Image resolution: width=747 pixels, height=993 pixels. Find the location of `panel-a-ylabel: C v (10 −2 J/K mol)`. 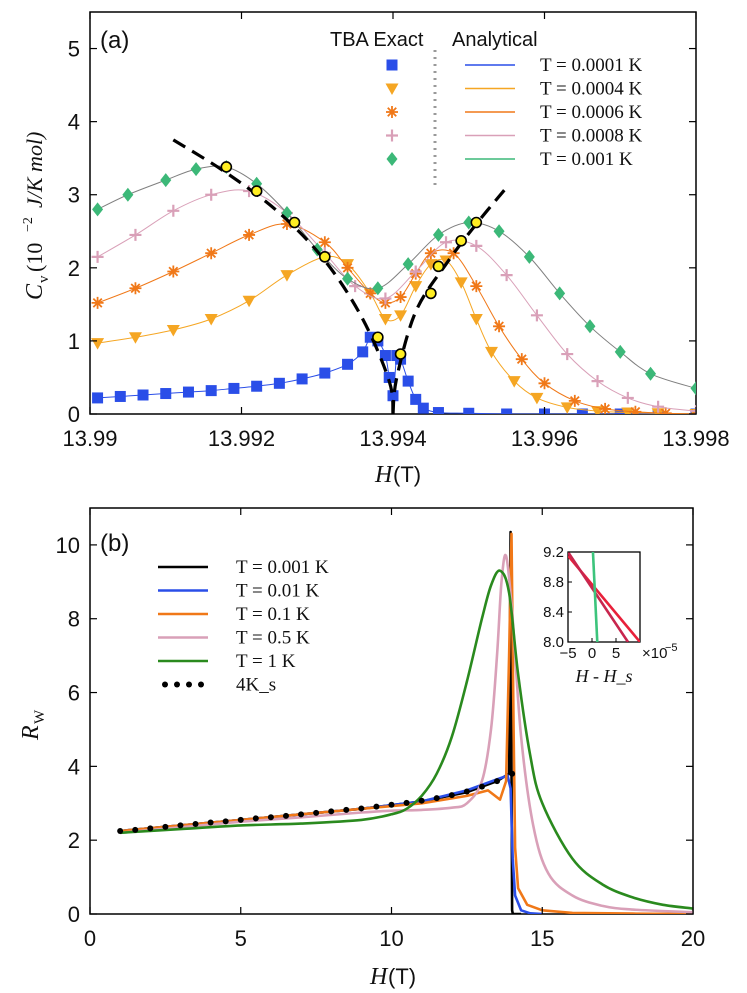

panel-a-ylabel: C v (10 −2 J/K mol) is located at coordinates (36, 216).